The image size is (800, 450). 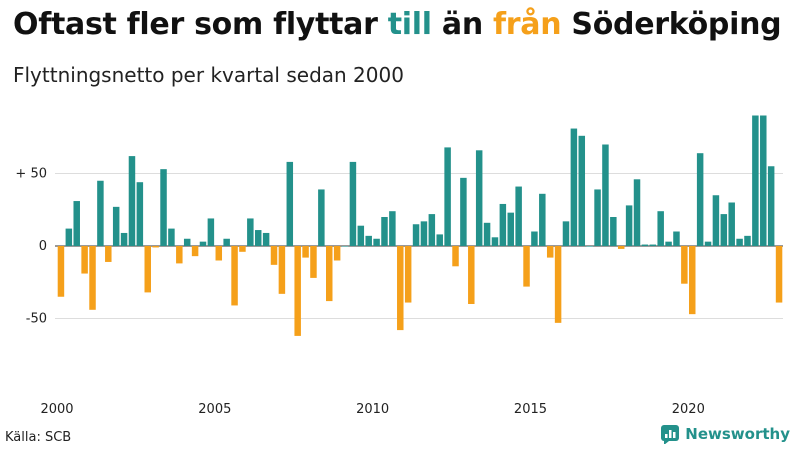 What do you see at coordinates (527, 24) in the screenshot?
I see `title-word-fran: från` at bounding box center [527, 24].